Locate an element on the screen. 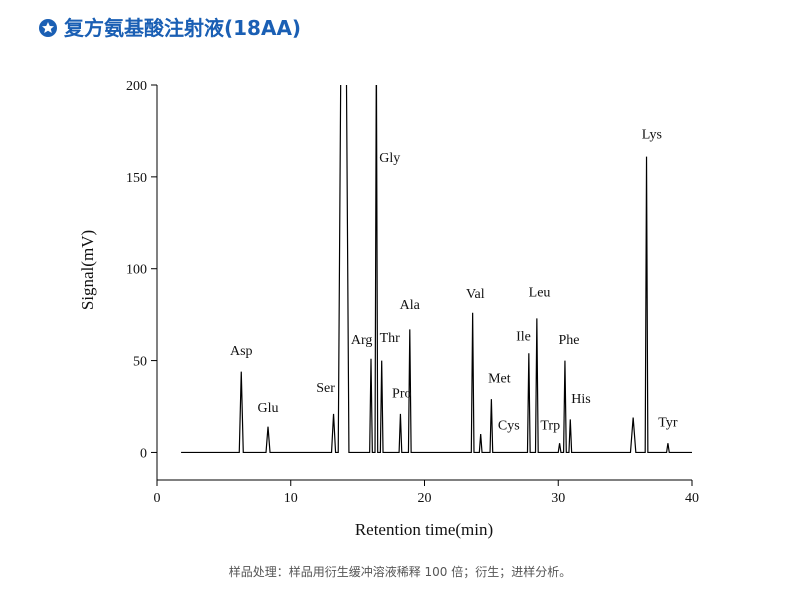  peak-label: Ile is located at coordinates (523, 336).